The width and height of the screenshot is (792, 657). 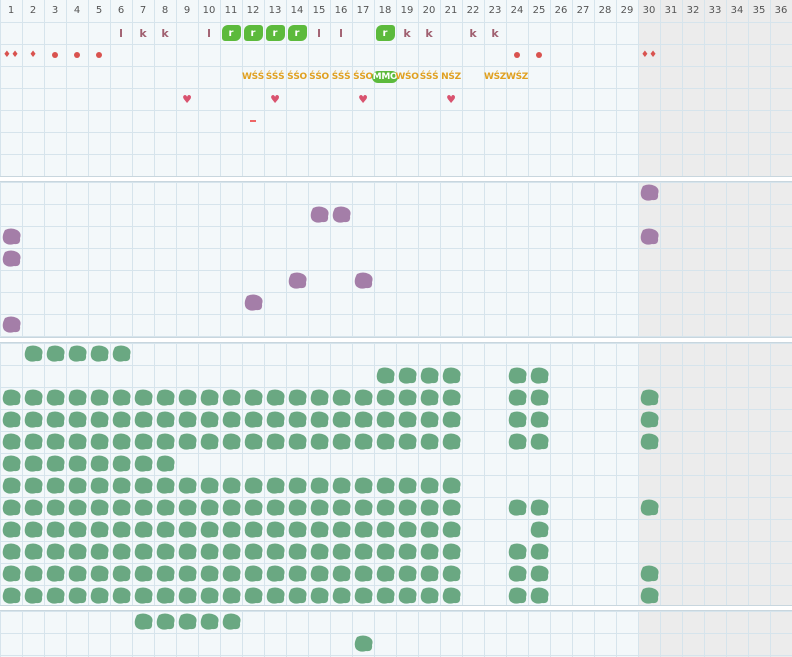 What do you see at coordinates (33, 55) in the screenshot?
I see `drop-marker: ♦` at bounding box center [33, 55].